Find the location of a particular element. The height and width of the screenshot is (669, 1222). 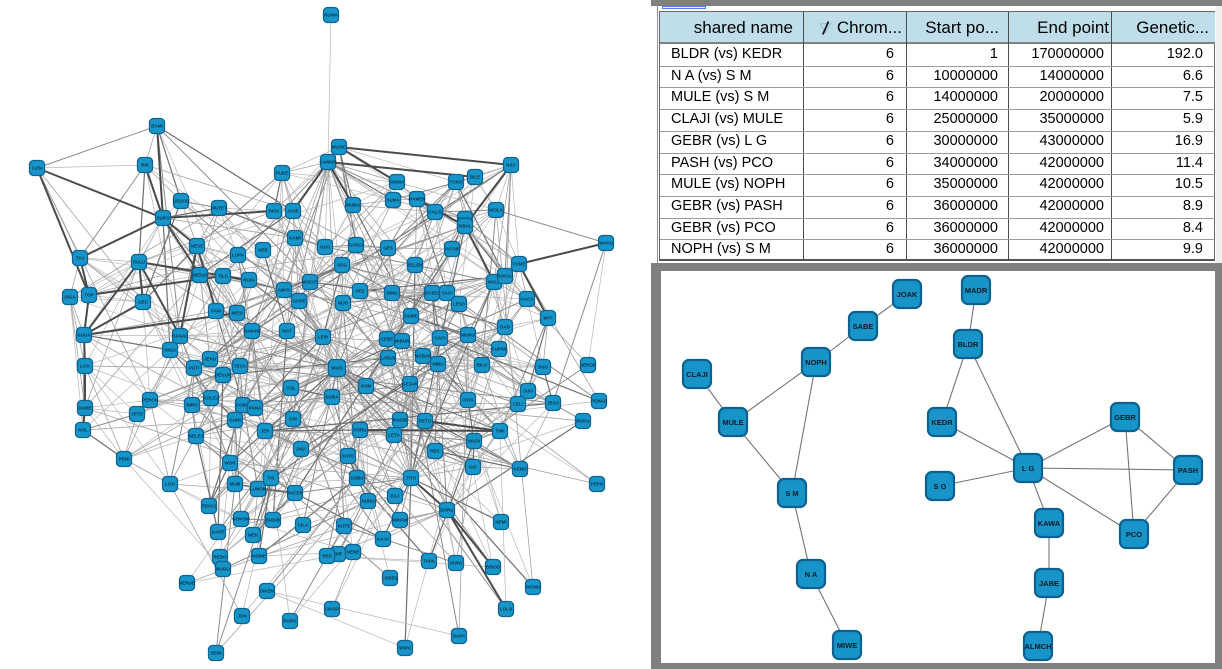

svg-text: GUGA is located at coordinates (84, 335).